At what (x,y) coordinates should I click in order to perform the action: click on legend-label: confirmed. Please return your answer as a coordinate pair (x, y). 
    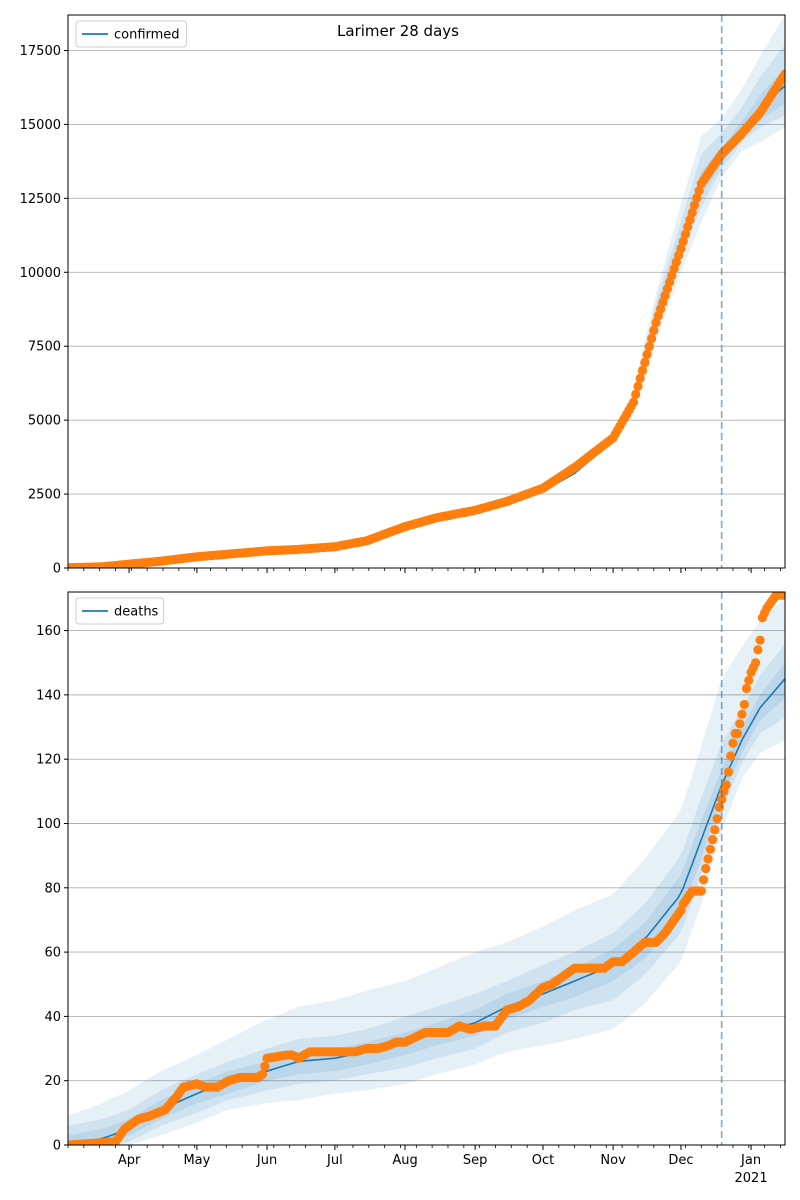
    Looking at the image, I should click on (147, 35).